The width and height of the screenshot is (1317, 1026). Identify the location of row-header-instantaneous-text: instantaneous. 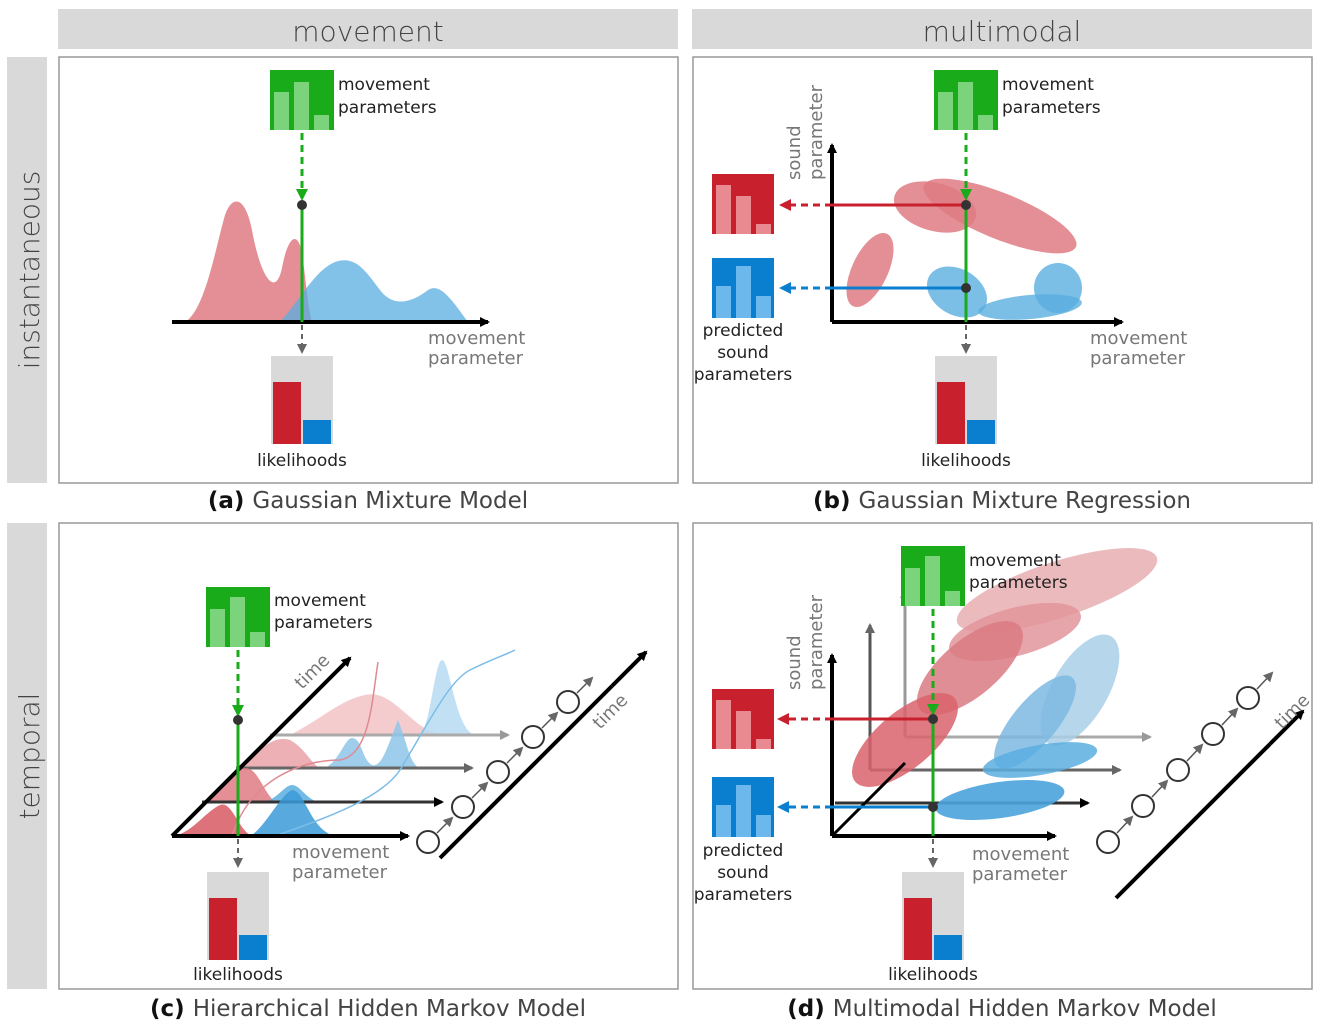
(29, 270).